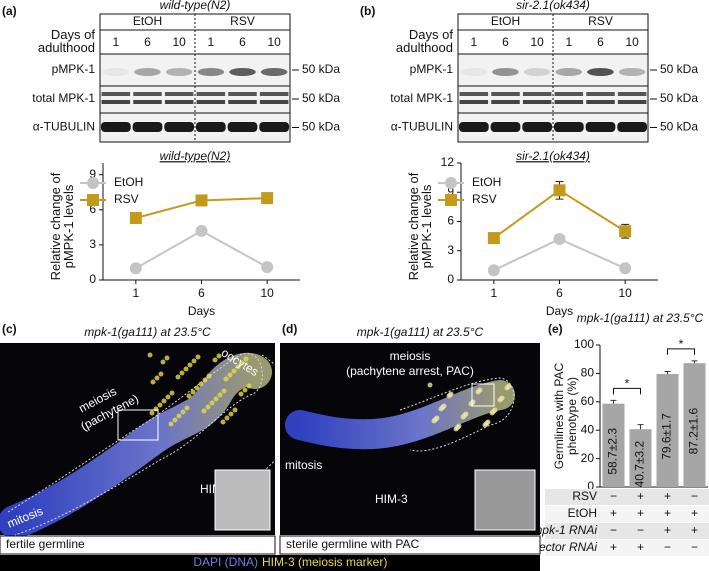 This screenshot has height=571, width=709. What do you see at coordinates (450, 191) in the screenshot?
I see `y-tick-label: 9` at bounding box center [450, 191].